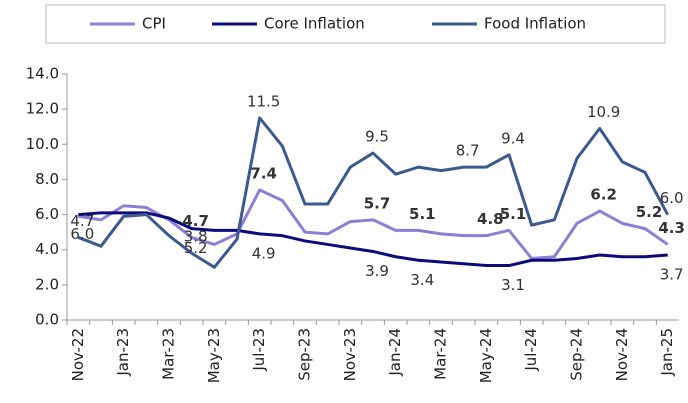 This screenshot has height=403, width=688. I want to click on y-tick-label: 4.0, so click(47, 249).